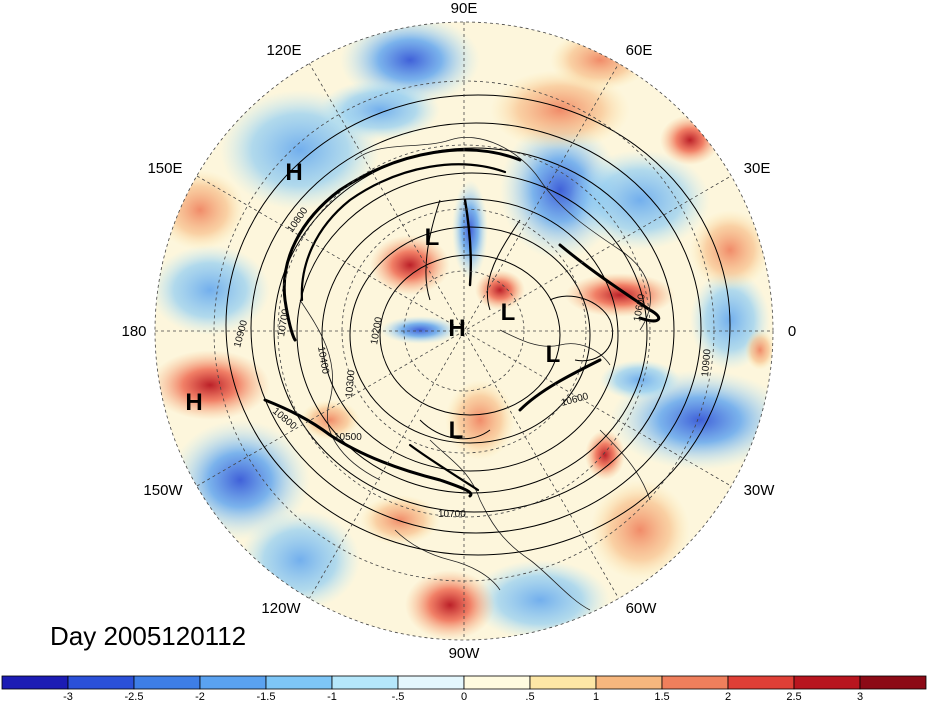 The width and height of the screenshot is (928, 702). Describe the element at coordinates (757, 168) in the screenshot. I see `lon-label-30e: 30E` at that location.